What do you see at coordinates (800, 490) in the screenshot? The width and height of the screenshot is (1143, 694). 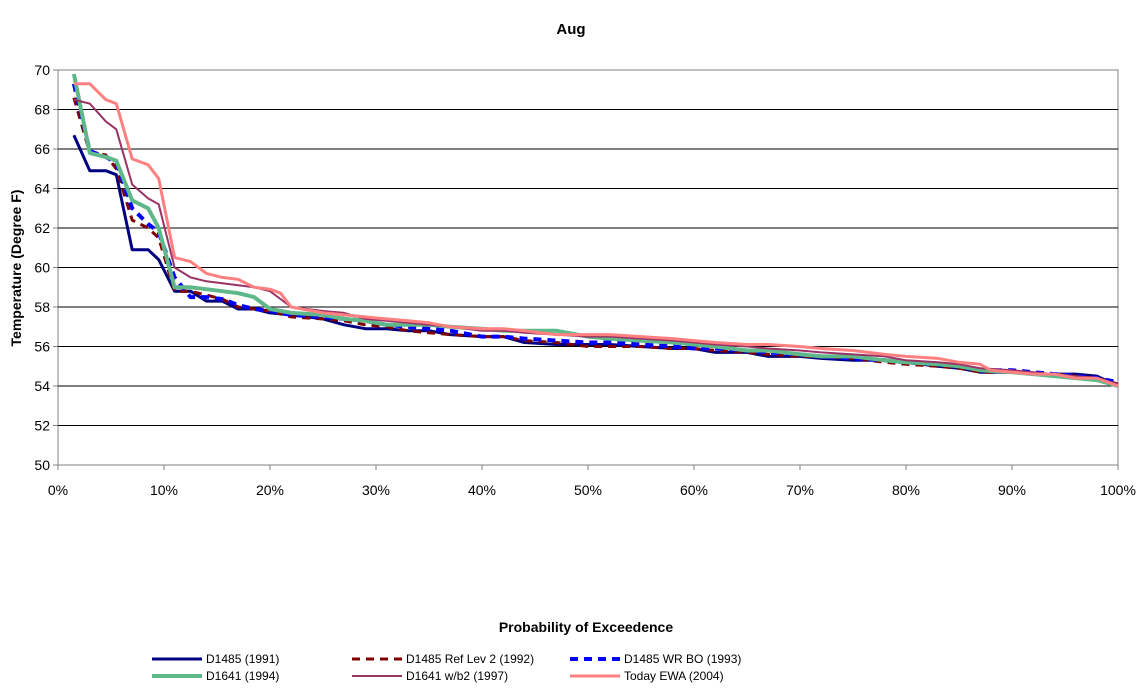 I see `x-tick-label: 70%` at bounding box center [800, 490].